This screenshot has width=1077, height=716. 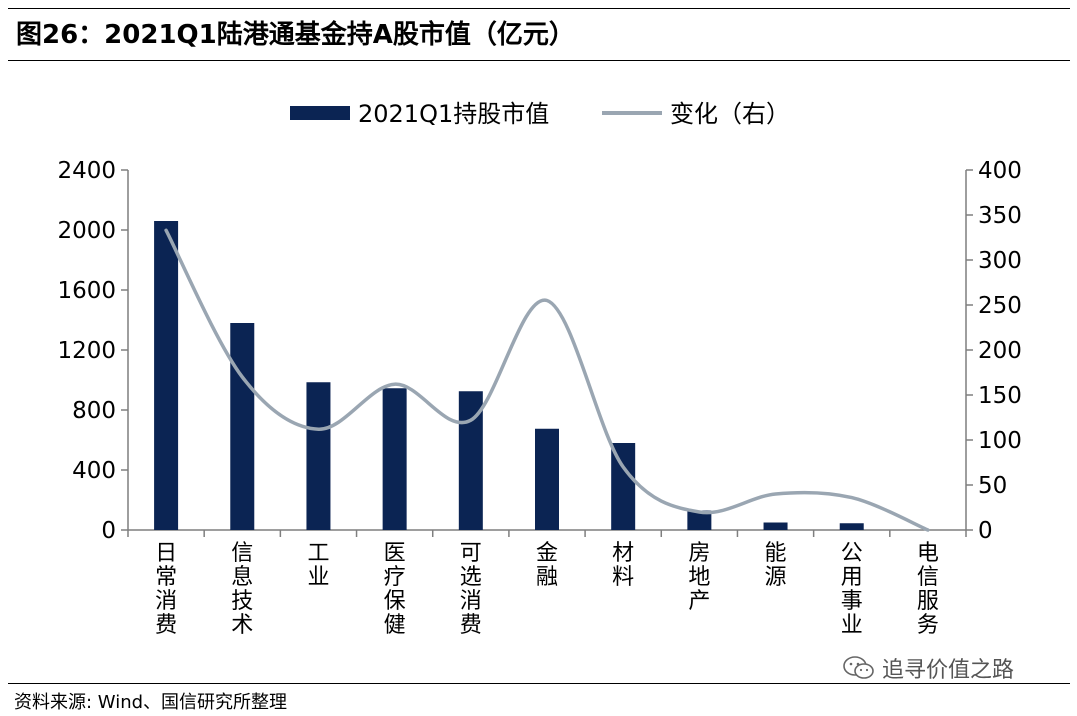 What do you see at coordinates (623, 565) in the screenshot?
I see `category-label: 材料` at bounding box center [623, 565].